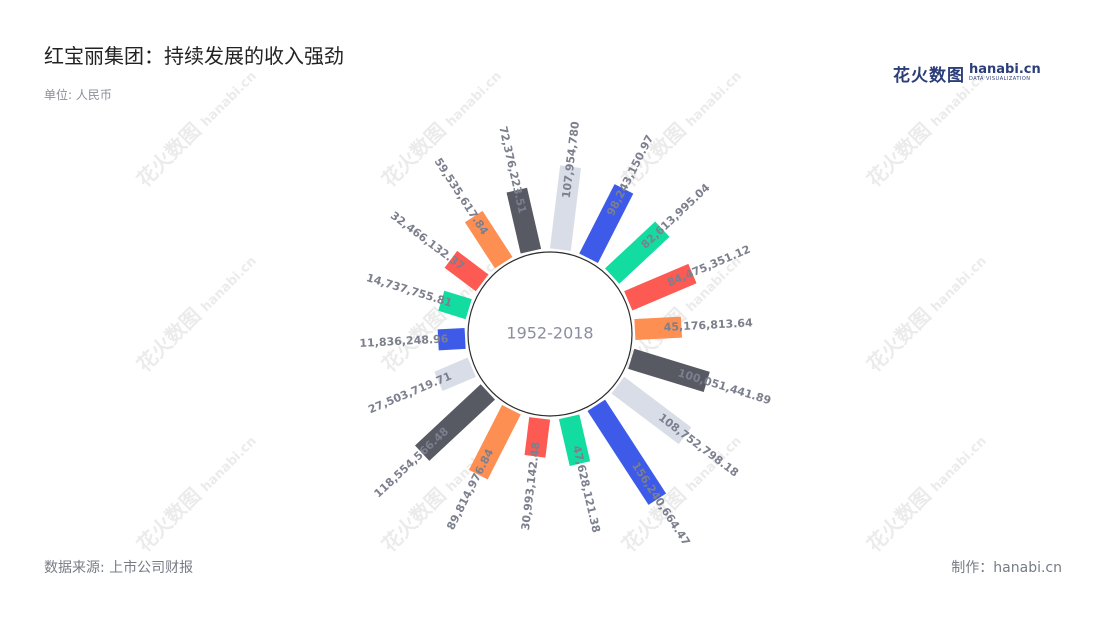 The height and width of the screenshot is (620, 1100). I want to click on value-label: 14,737,755.81, so click(409, 290).